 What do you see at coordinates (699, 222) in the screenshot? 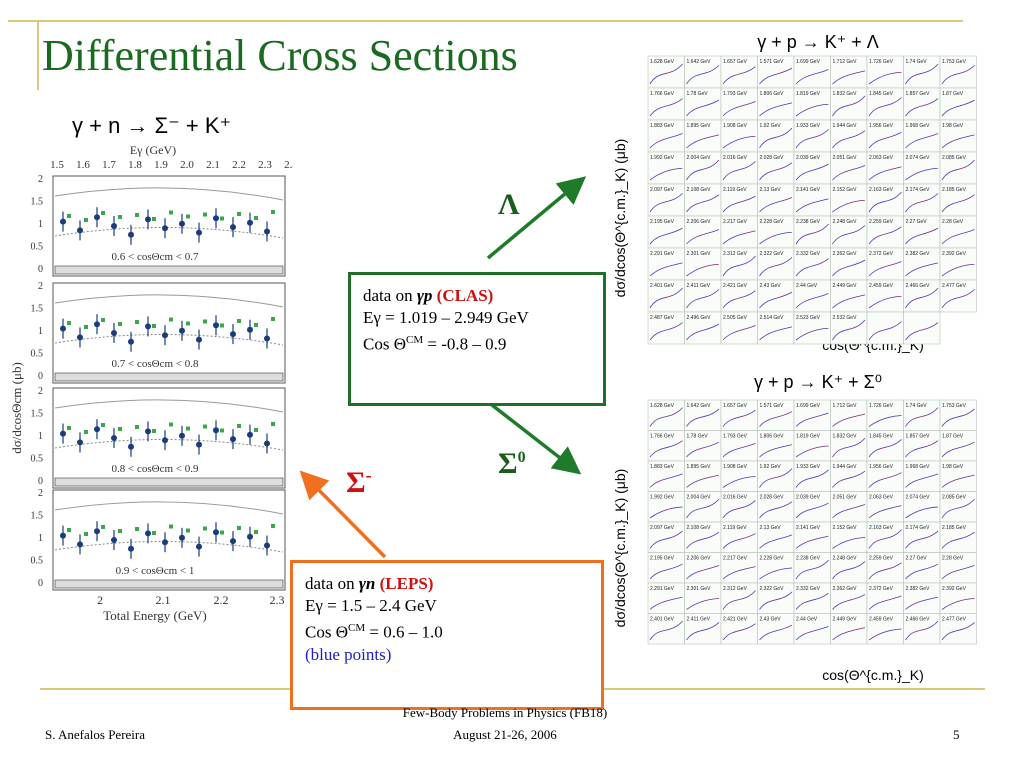
I see `cell-energy-label: 2.206 GeV` at bounding box center [699, 222].